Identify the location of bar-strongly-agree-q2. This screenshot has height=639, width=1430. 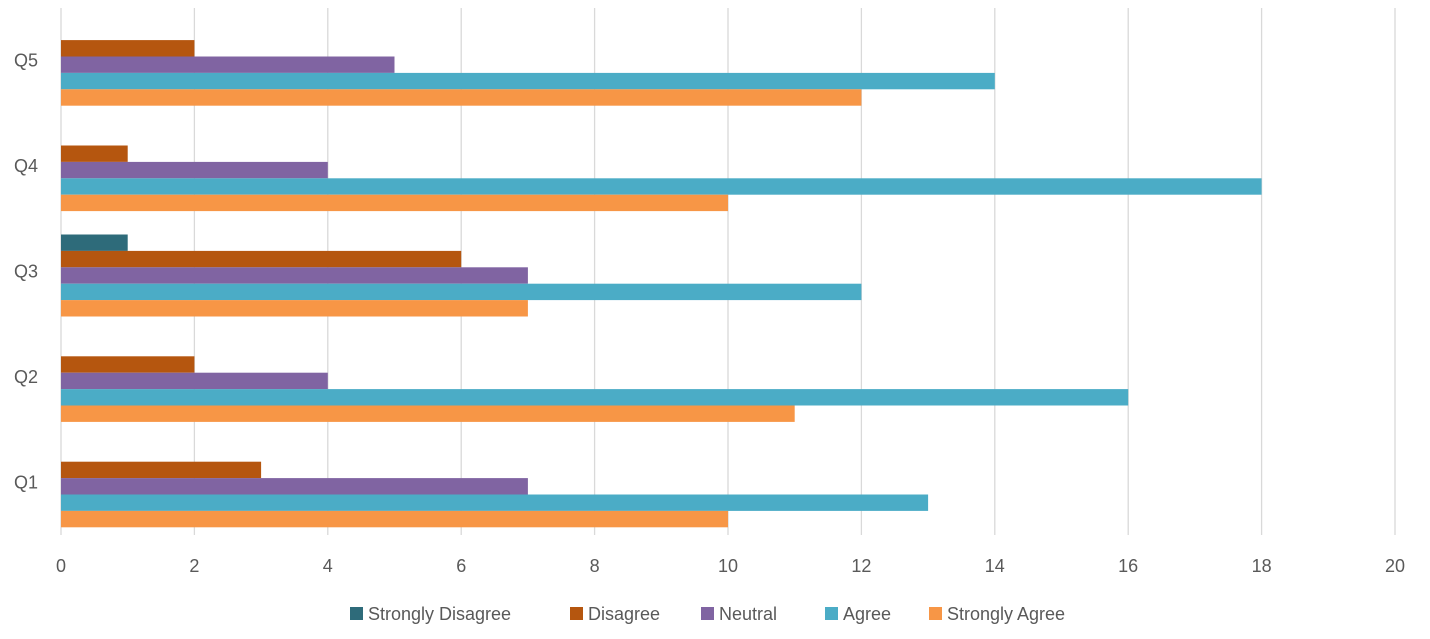
(428, 413).